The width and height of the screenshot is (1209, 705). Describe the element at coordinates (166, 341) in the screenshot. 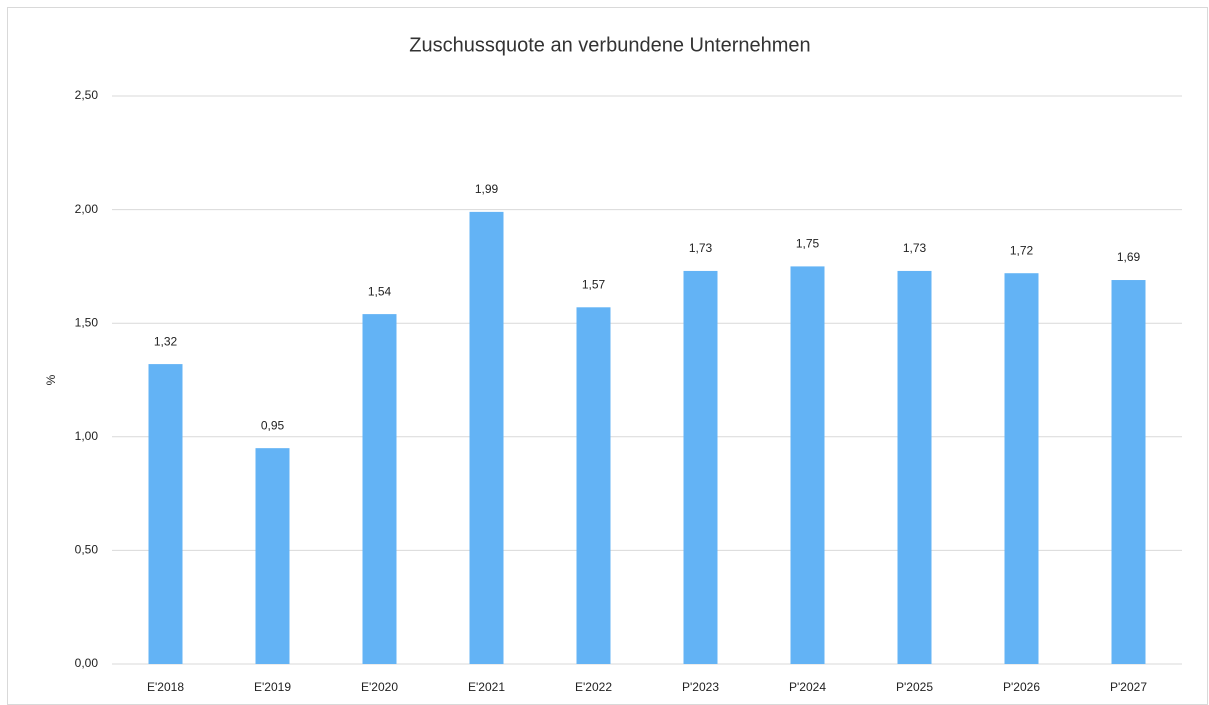

I see `data-label: 1,32` at that location.